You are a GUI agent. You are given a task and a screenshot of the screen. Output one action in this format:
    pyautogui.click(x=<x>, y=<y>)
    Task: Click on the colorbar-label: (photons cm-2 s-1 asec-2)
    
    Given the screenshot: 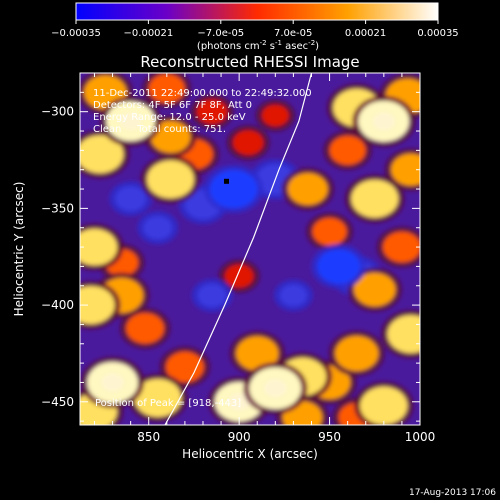 What is the action you would take?
    pyautogui.click(x=258, y=45)
    